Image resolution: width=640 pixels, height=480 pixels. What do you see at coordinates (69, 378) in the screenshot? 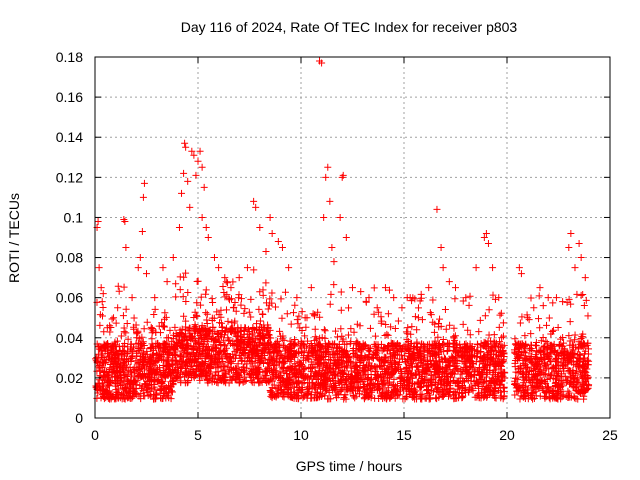
I see `y-tick-label: 0.02` at bounding box center [69, 378].